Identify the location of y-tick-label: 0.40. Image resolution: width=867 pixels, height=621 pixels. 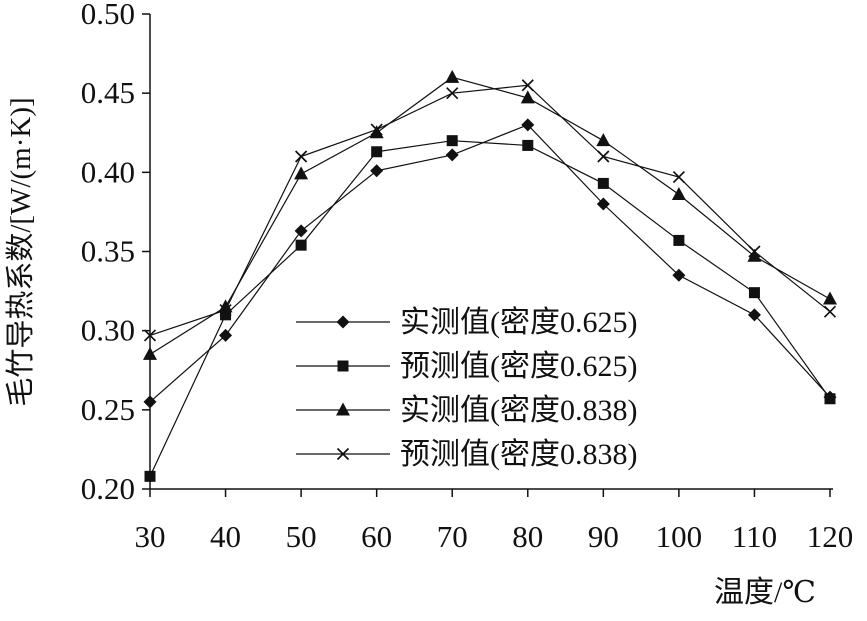
(108, 171).